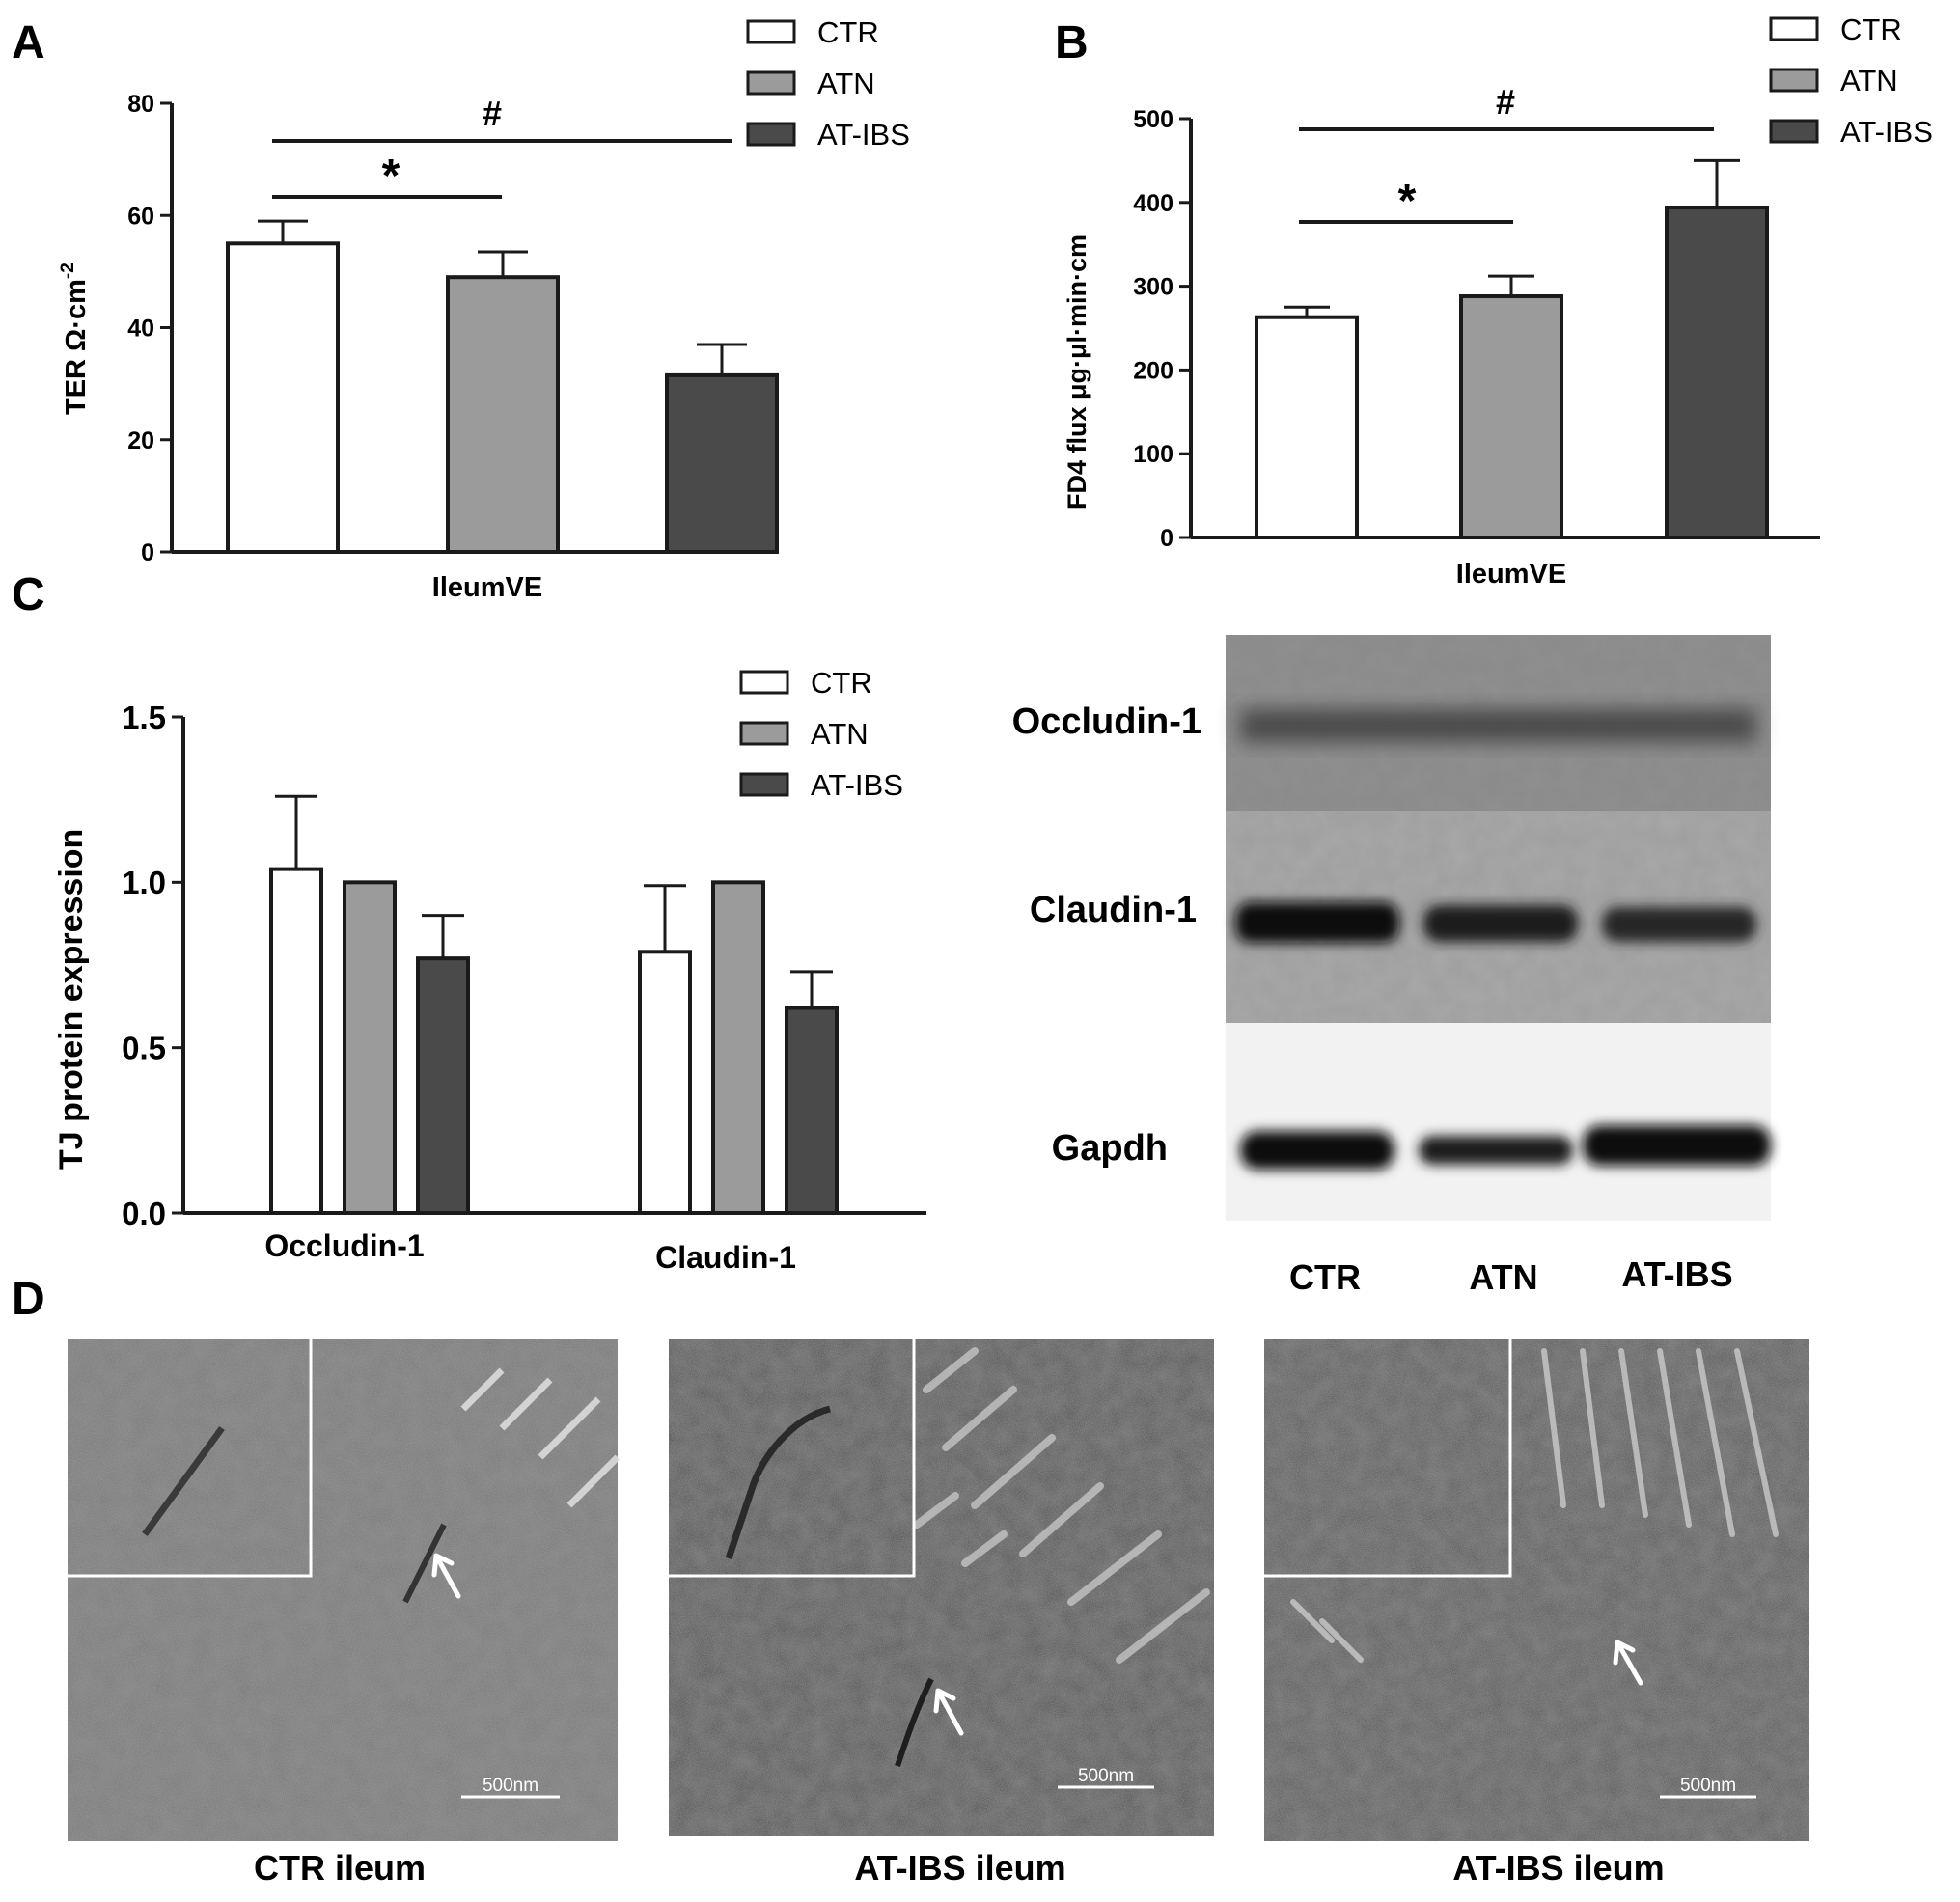 The height and width of the screenshot is (1902, 1960). Describe the element at coordinates (959, 1868) in the screenshot. I see `tem-caption-2: AT-IBS ileum` at that location.